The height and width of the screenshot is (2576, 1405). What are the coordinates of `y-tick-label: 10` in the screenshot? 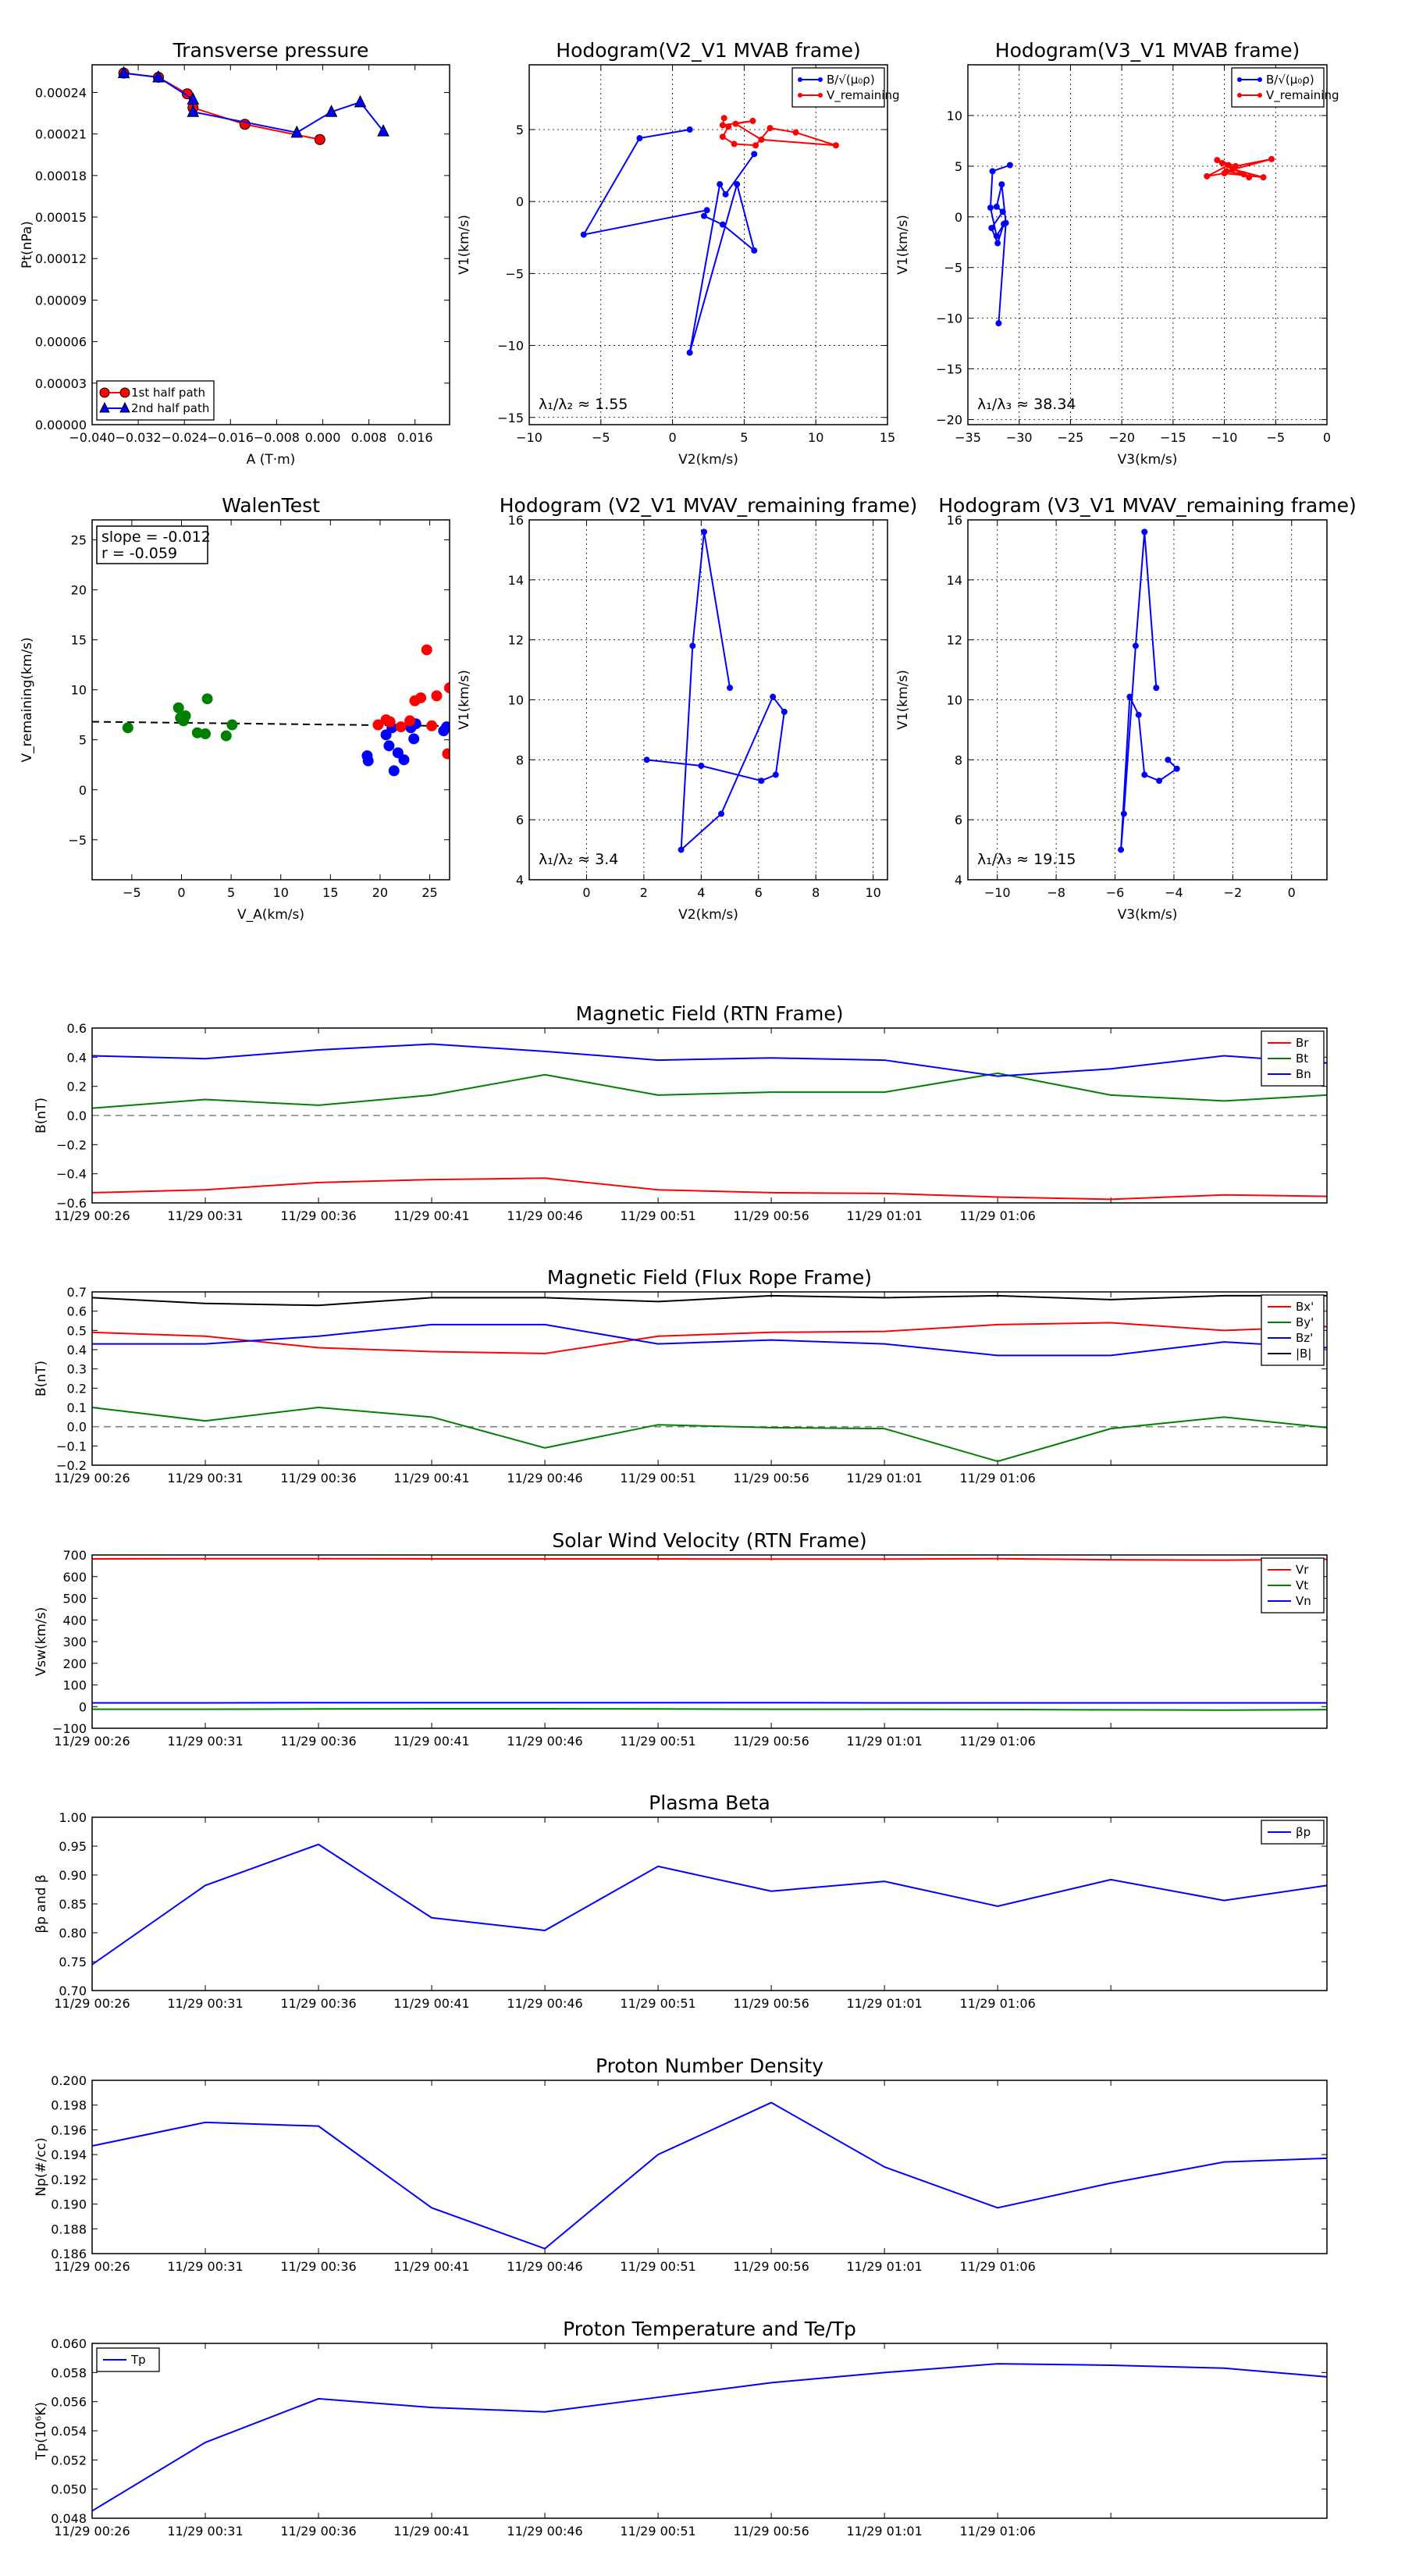 It's located at (955, 116).